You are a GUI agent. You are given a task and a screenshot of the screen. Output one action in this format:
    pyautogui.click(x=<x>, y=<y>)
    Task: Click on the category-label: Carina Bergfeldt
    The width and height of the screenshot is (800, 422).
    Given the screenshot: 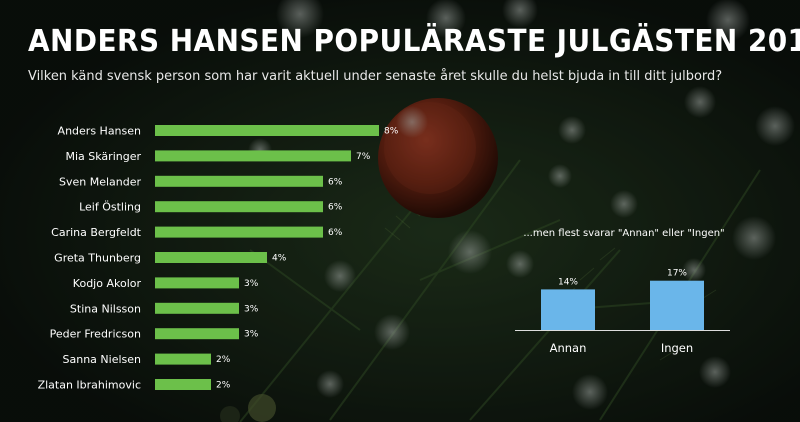 What is the action you would take?
    pyautogui.click(x=96, y=232)
    